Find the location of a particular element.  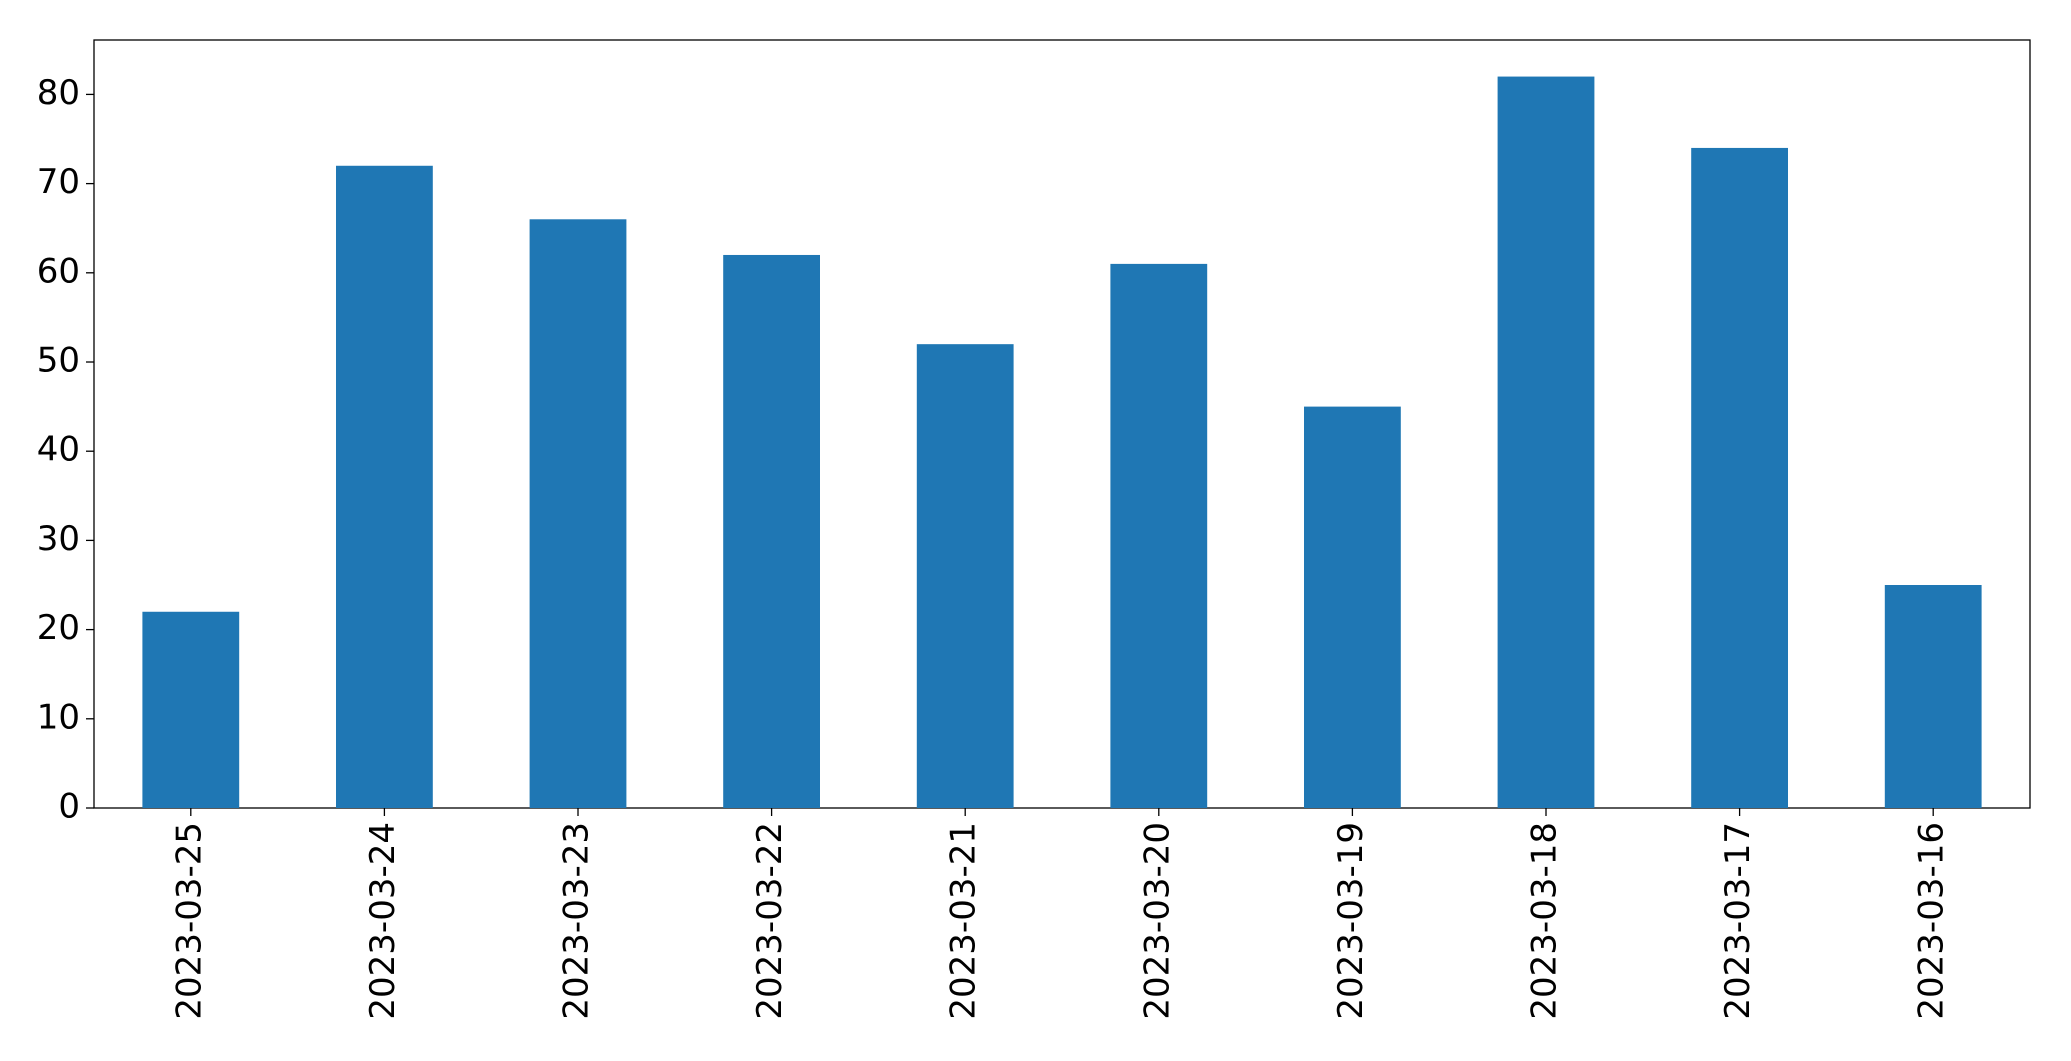

y-tick-label: 70 is located at coordinates (58, 182).